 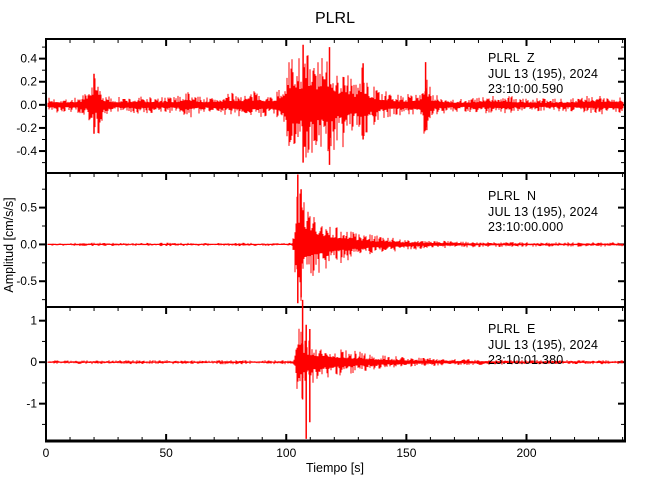 What do you see at coordinates (526, 453) in the screenshot?
I see `x-tick-label: 200` at bounding box center [526, 453].